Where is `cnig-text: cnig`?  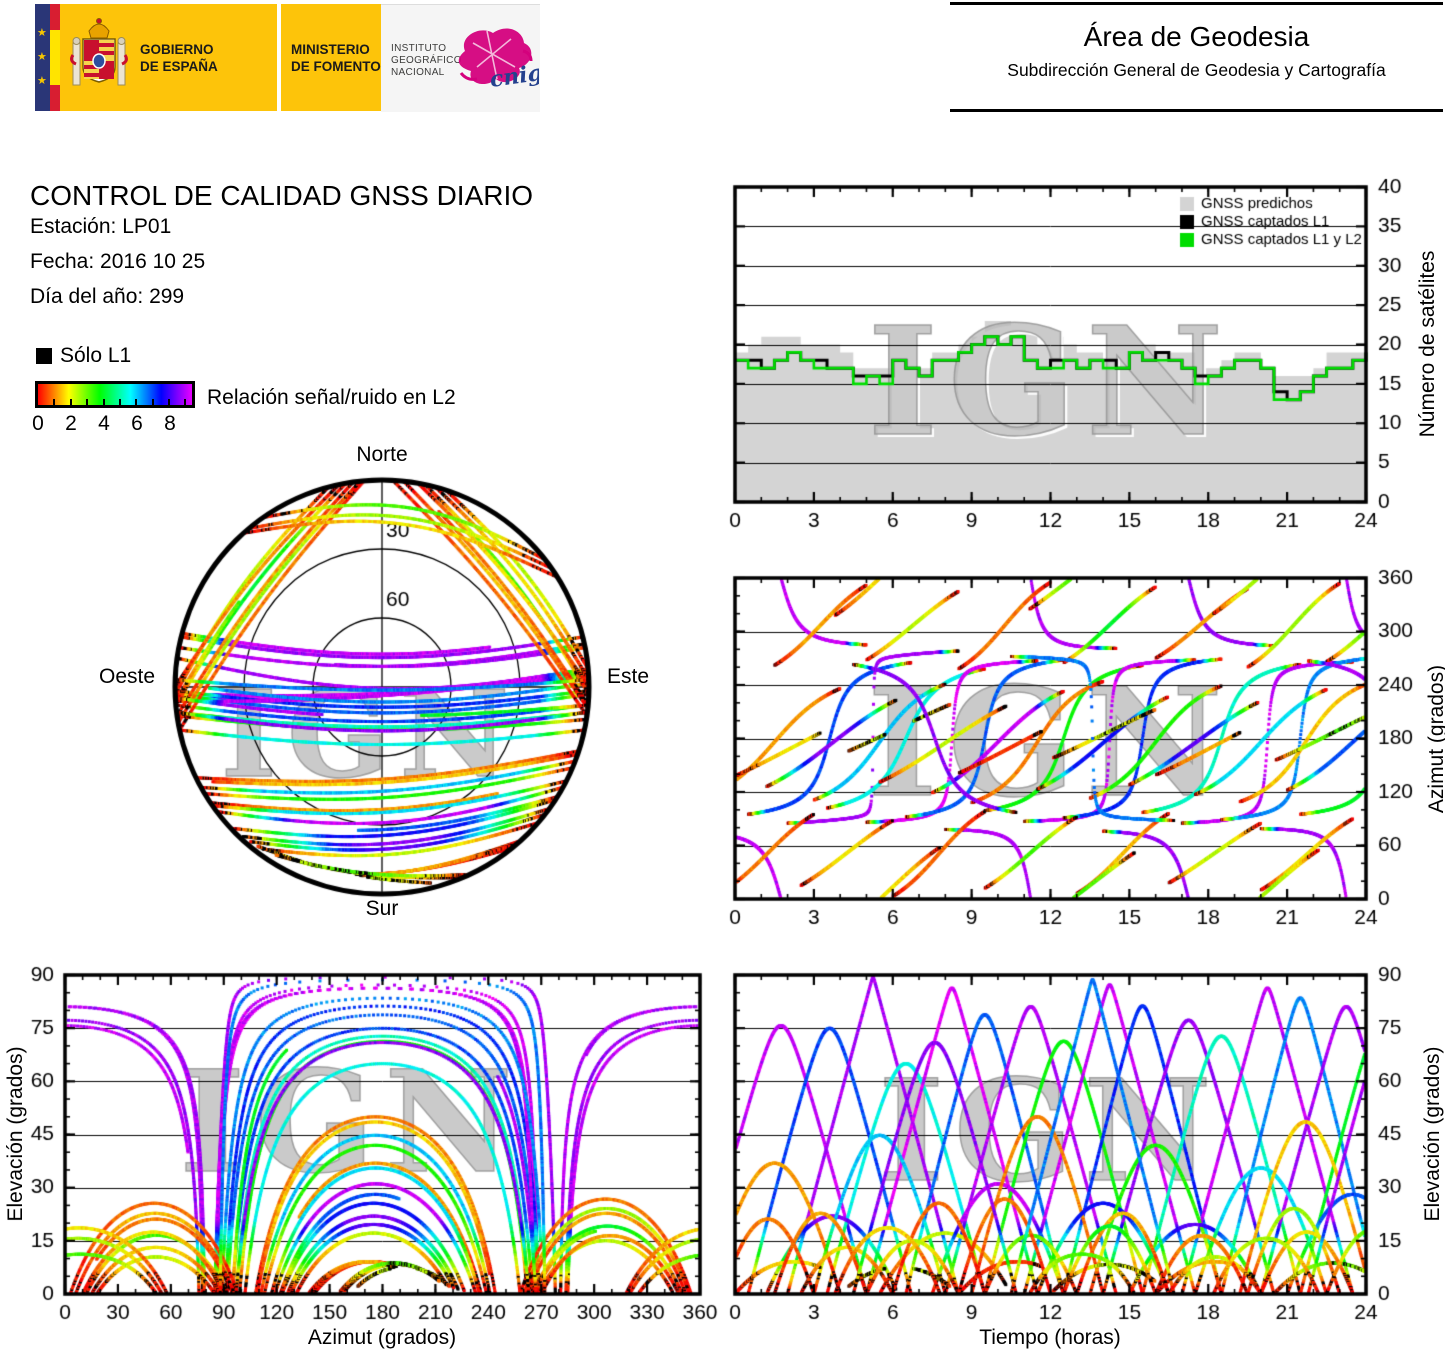
cnig-text: cnig is located at coordinates (513, 76).